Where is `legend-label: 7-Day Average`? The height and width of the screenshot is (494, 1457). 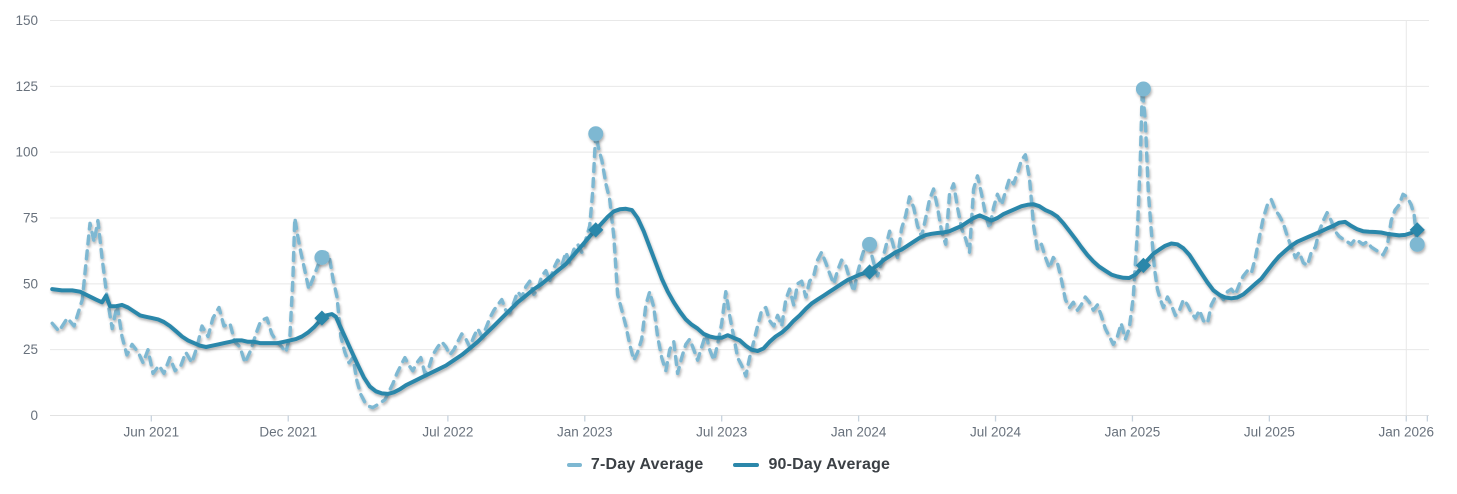
legend-label: 7-Day Average is located at coordinates (647, 464).